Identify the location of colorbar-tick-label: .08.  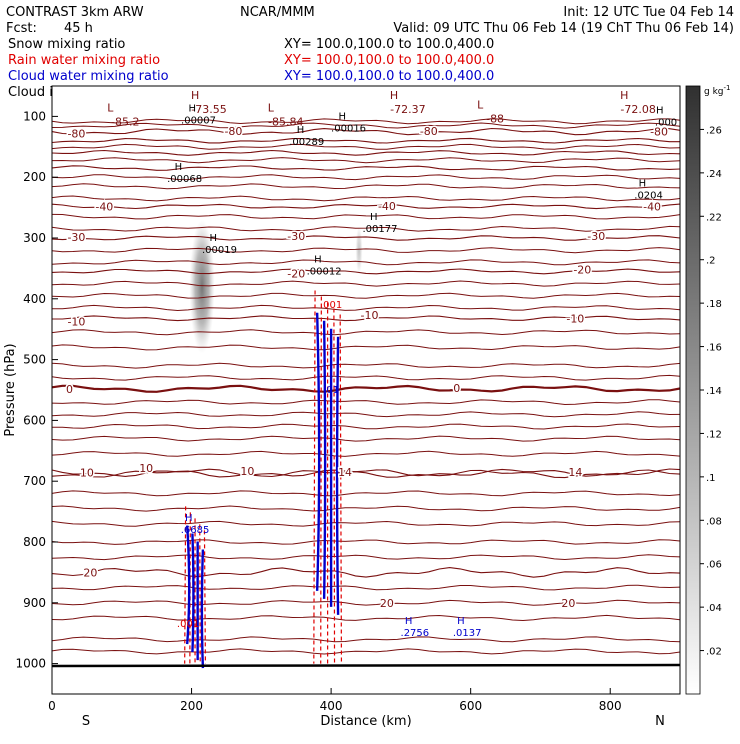
(714, 521).